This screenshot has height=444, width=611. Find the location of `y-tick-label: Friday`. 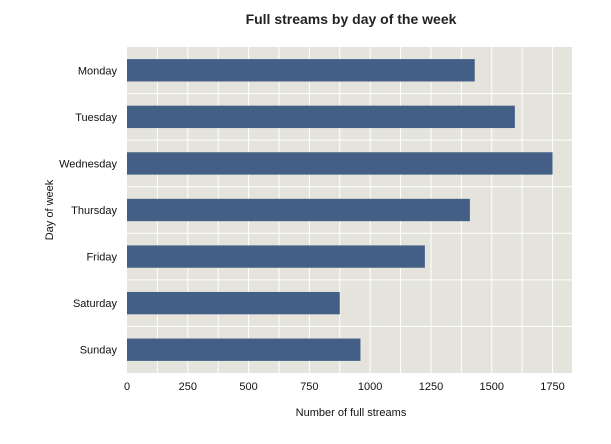

y-tick-label: Friday is located at coordinates (101, 258).